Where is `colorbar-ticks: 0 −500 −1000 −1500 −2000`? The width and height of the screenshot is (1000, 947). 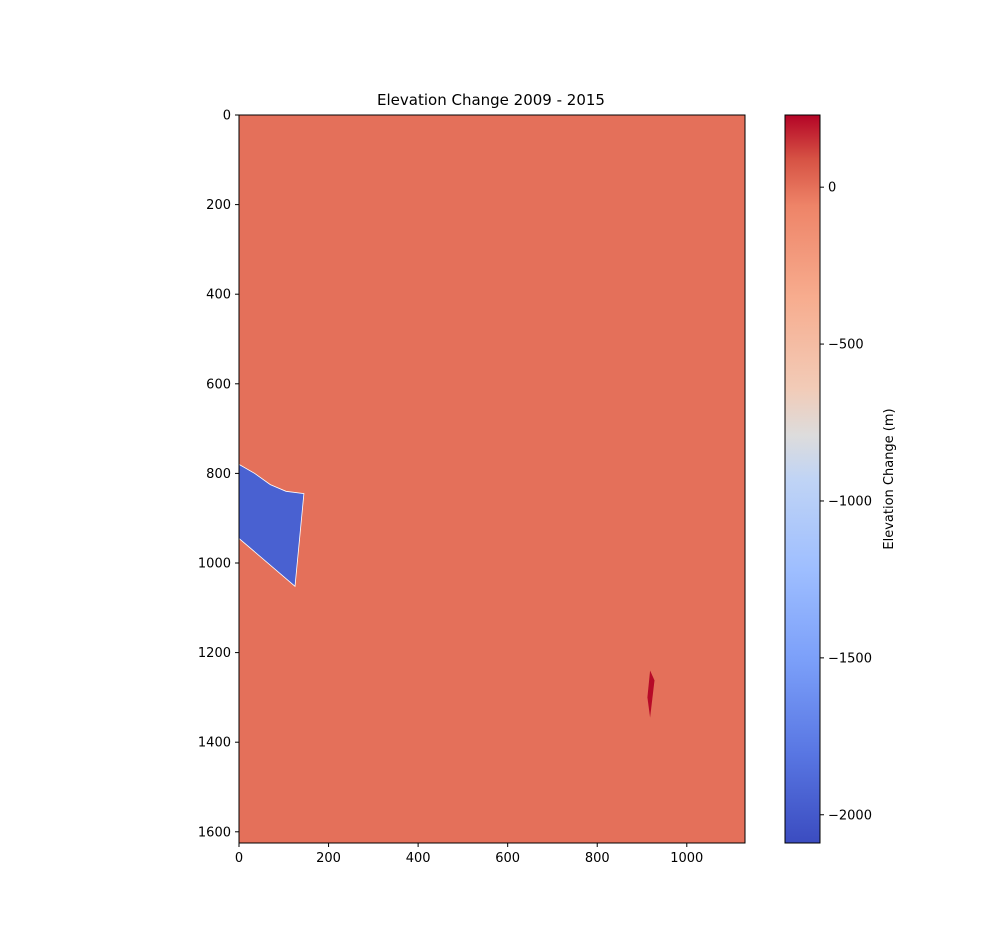
colorbar-ticks: 0 −500 −1000 −1500 −2000 is located at coordinates (846, 502).